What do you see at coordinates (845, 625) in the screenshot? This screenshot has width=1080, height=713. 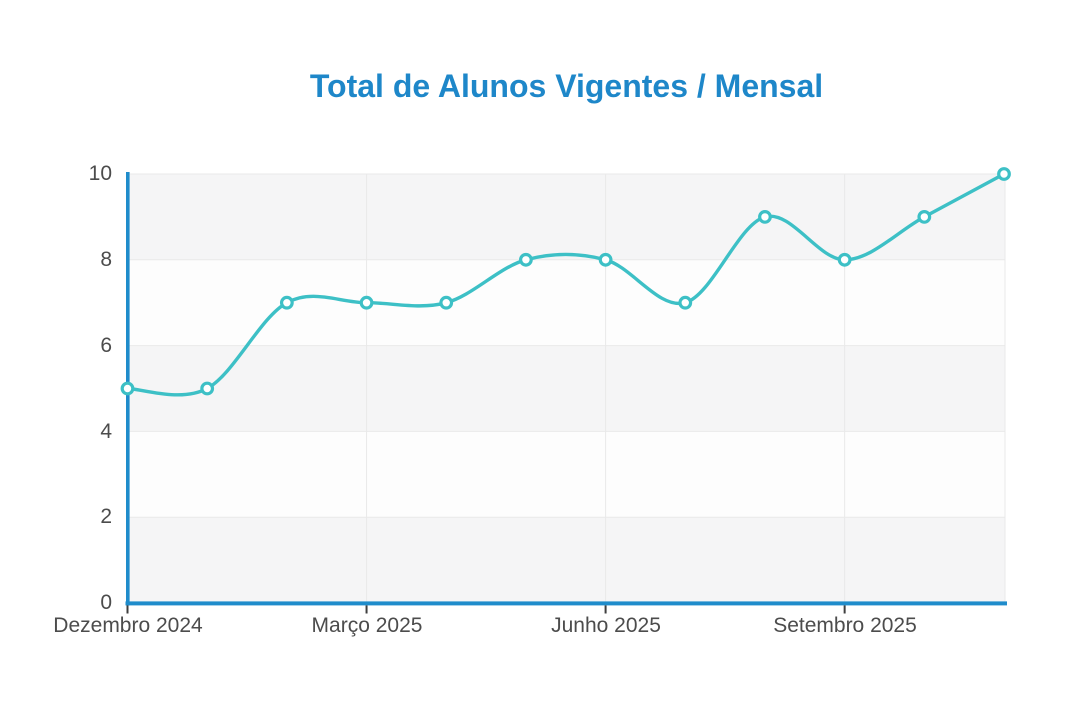 I see `x-axis-tick-label: Setembro 2025` at bounding box center [845, 625].